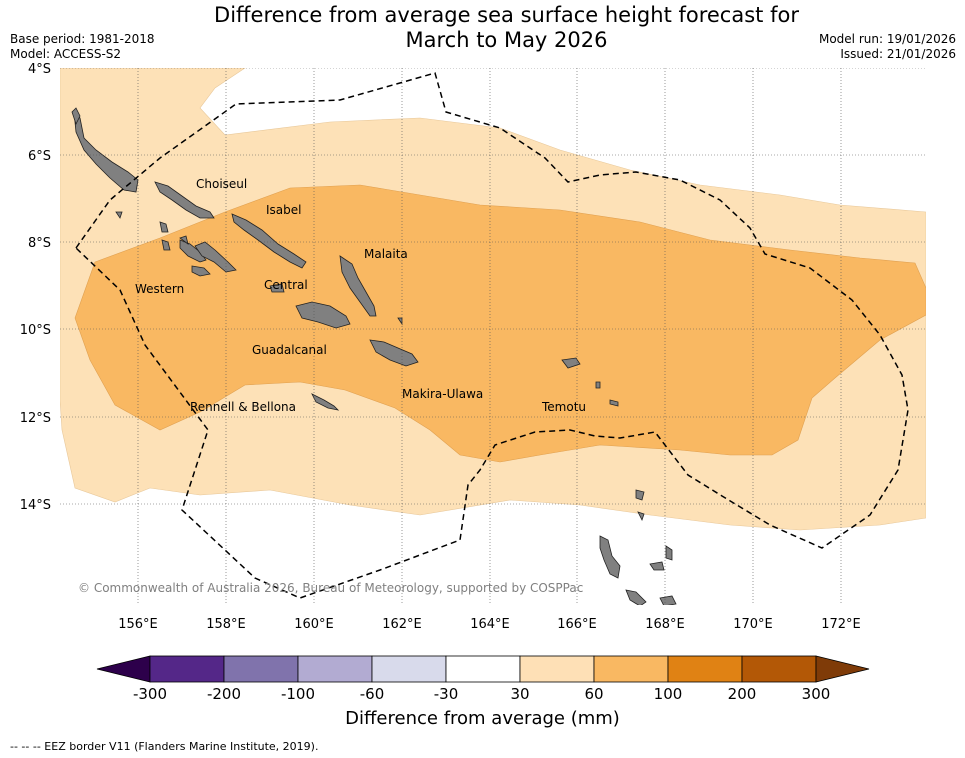 This screenshot has height=758, width=965. Describe the element at coordinates (482, 718) in the screenshot. I see `colorbar-title: Difference from average (mm)` at that location.